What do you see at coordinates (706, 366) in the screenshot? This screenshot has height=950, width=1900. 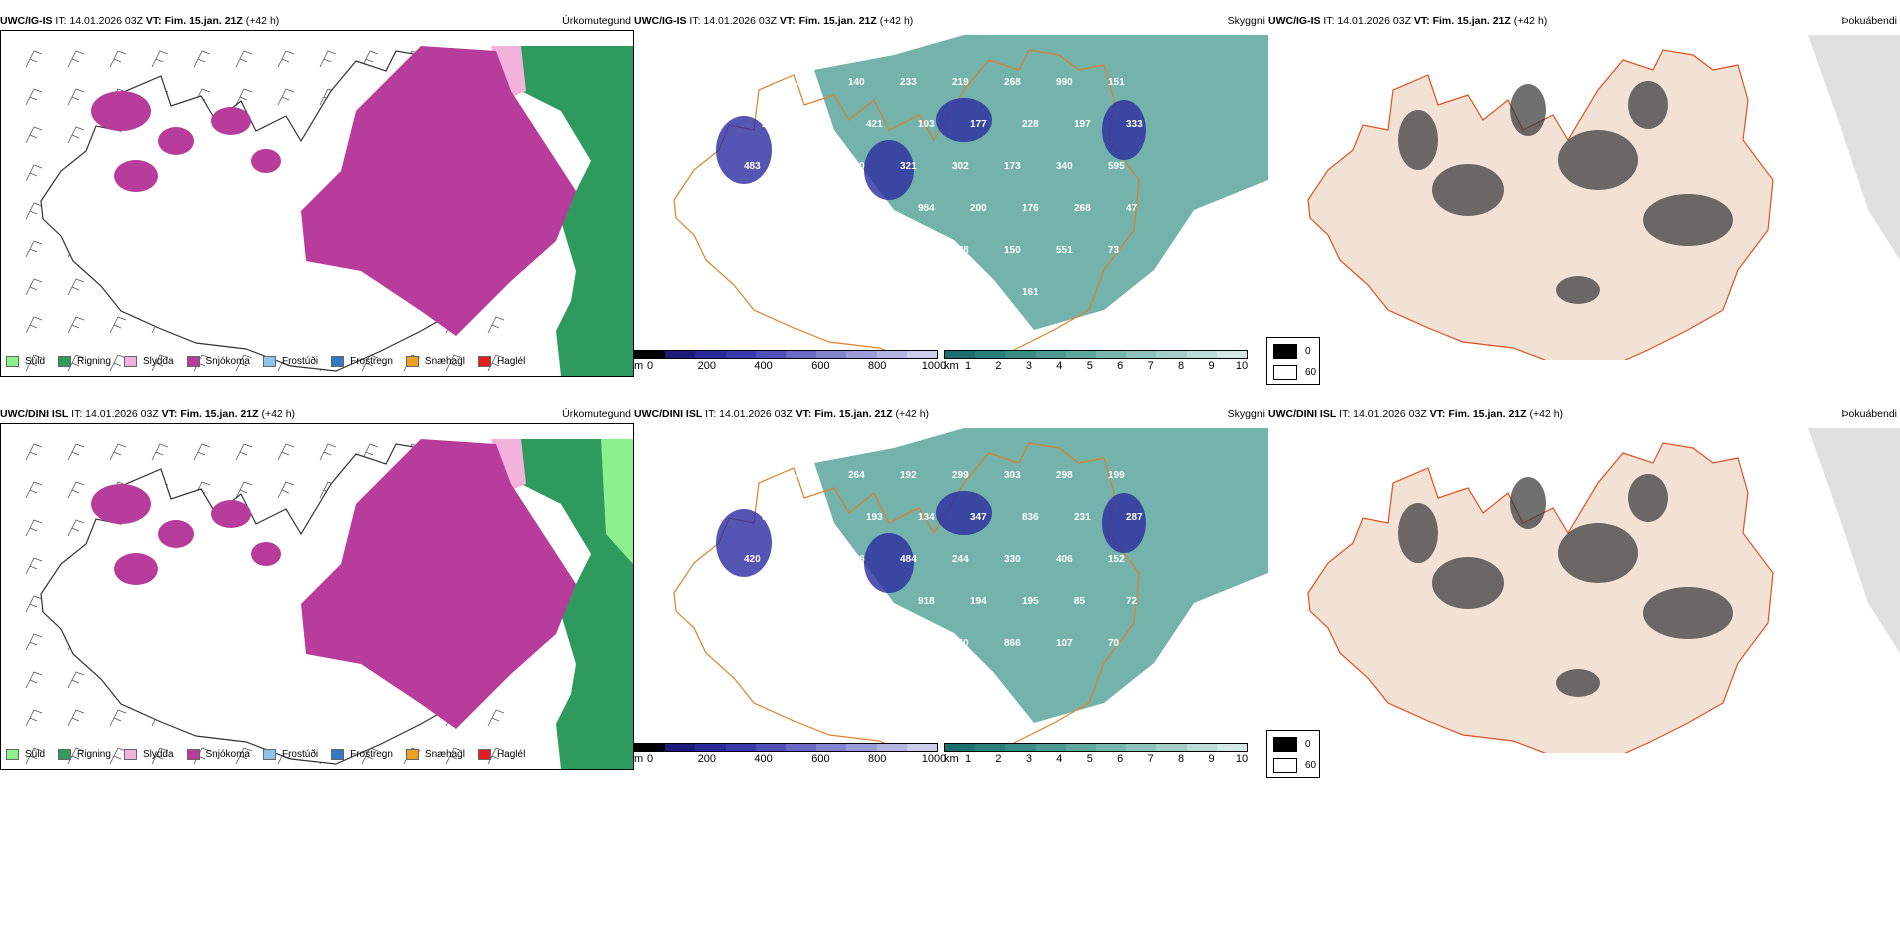 I see `colorbar-tick: 200` at bounding box center [706, 366].